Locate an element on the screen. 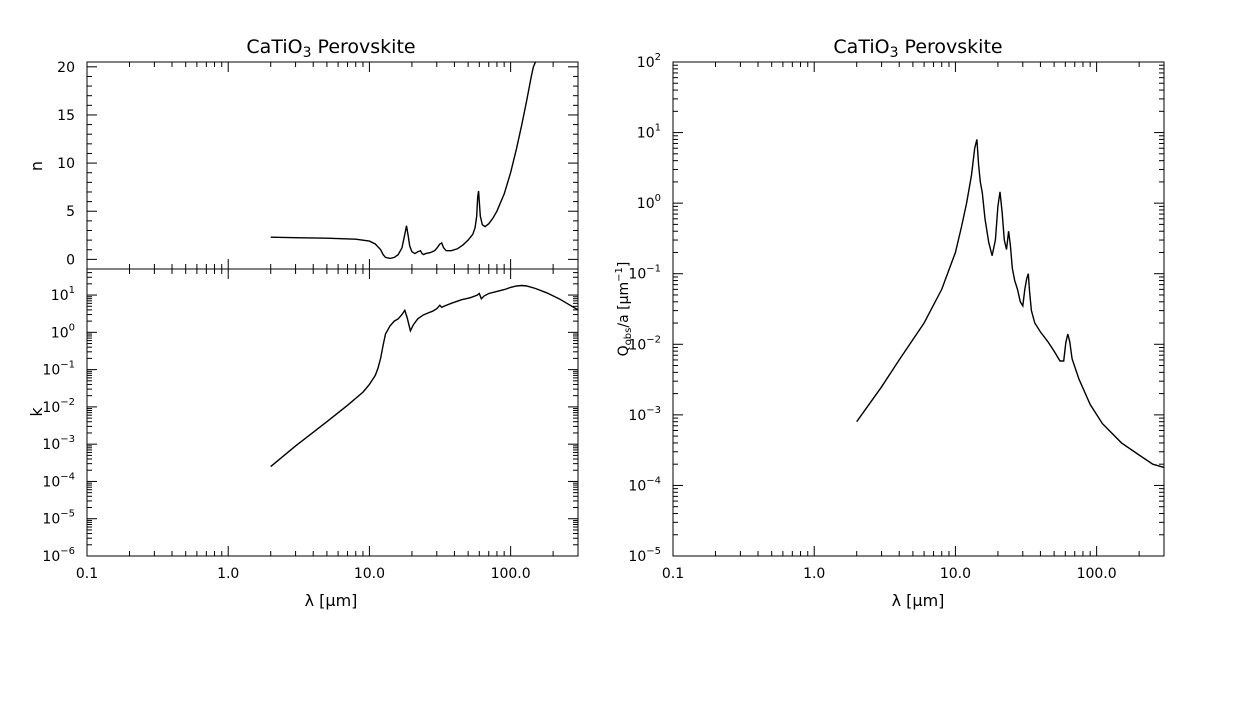 This screenshot has width=1250, height=714. q-axis-label: Qobs/a [μm−1] is located at coordinates (624, 309).